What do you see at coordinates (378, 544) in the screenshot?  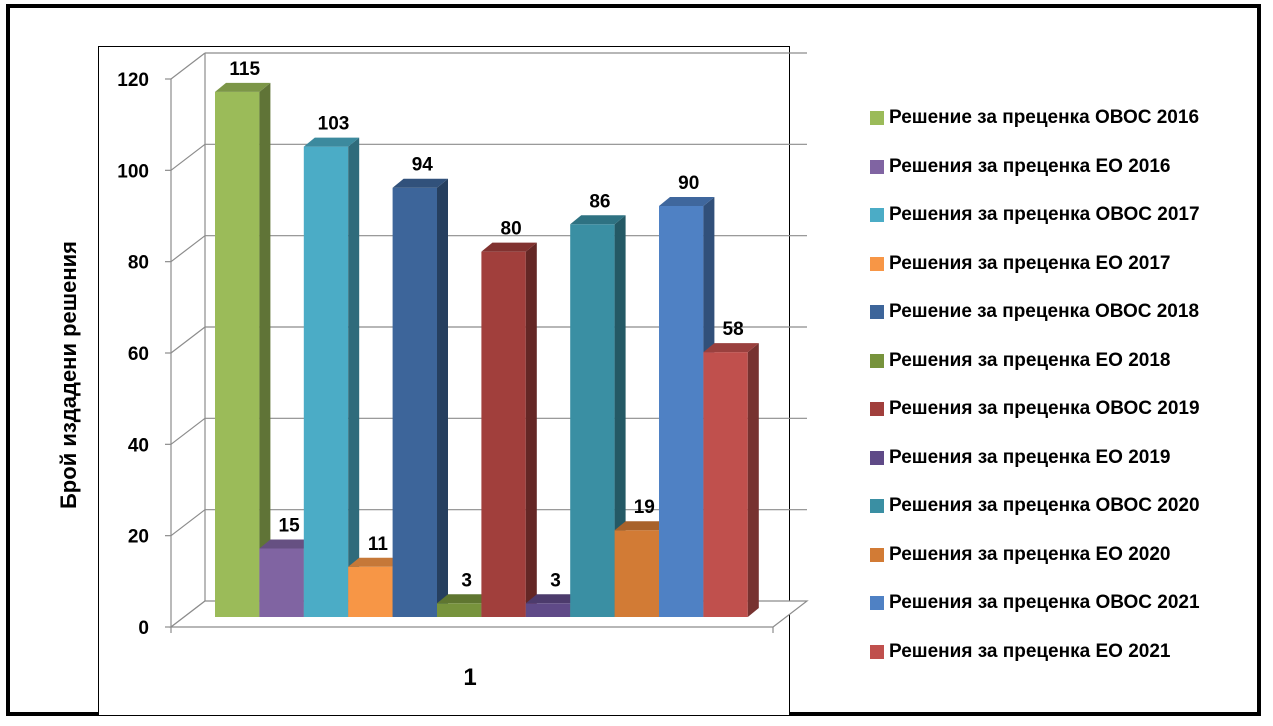 I see `data-label: 11` at bounding box center [378, 544].